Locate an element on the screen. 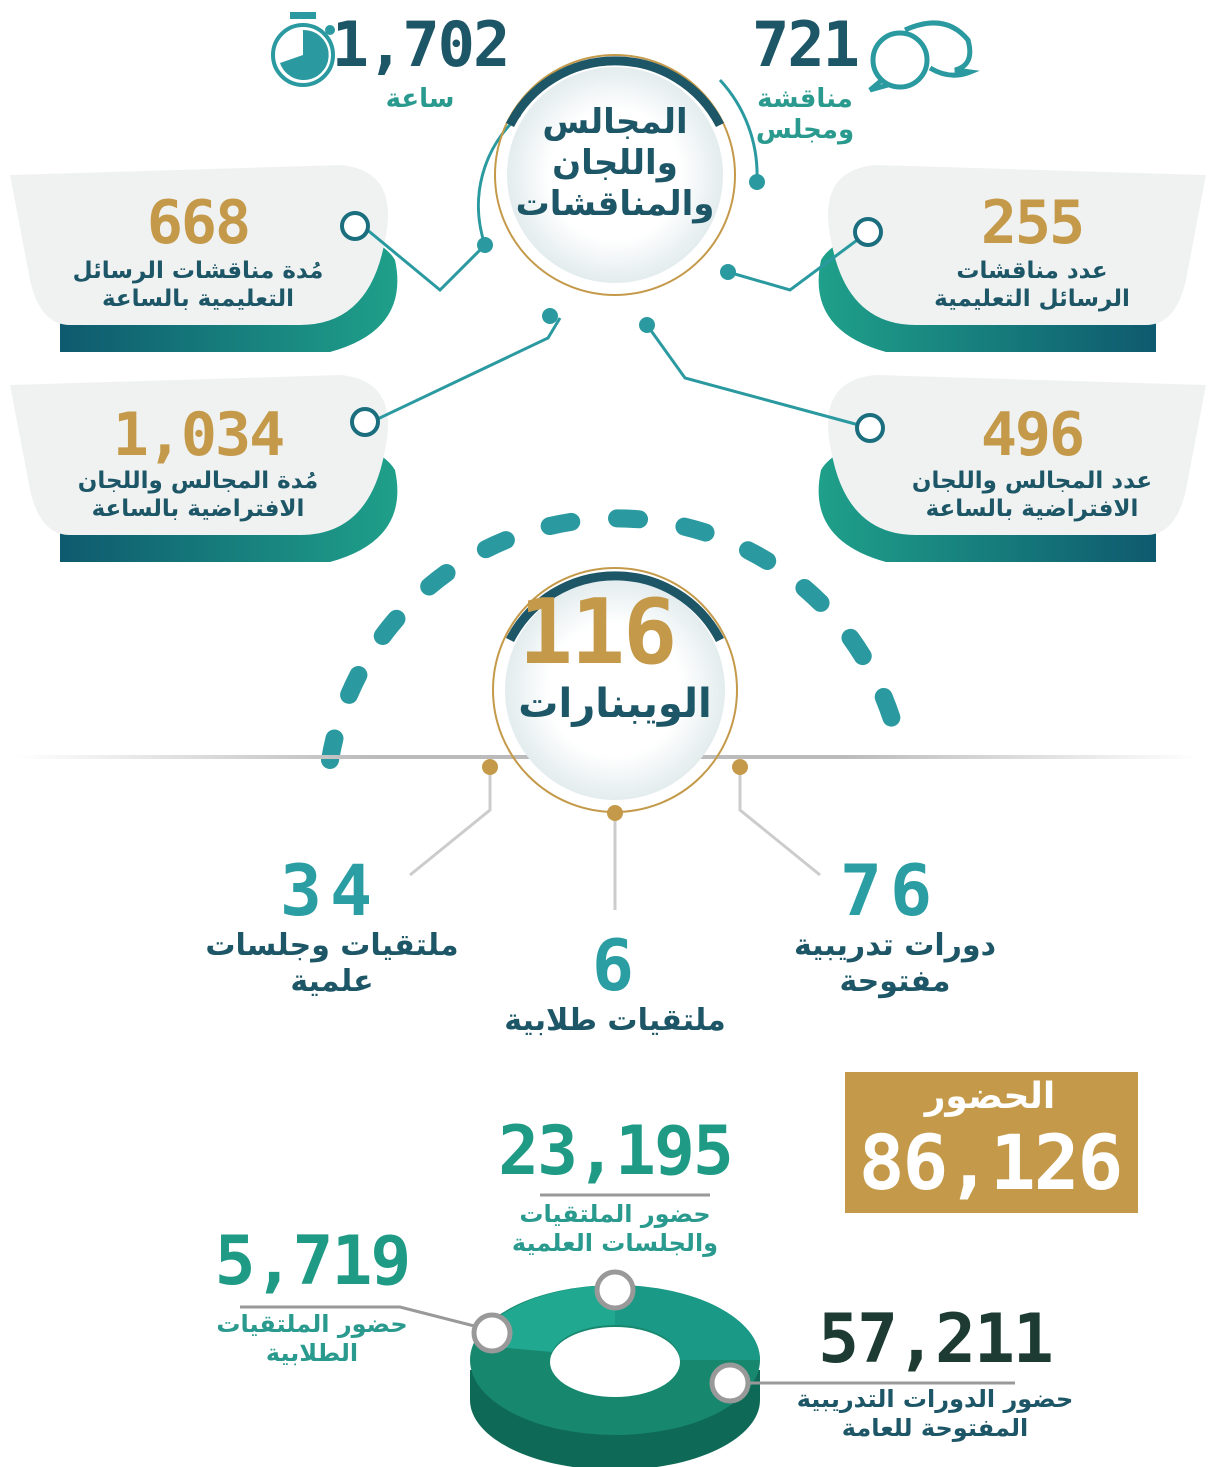 The image size is (1216, 1467). connector-dots is located at coordinates (621, 253).